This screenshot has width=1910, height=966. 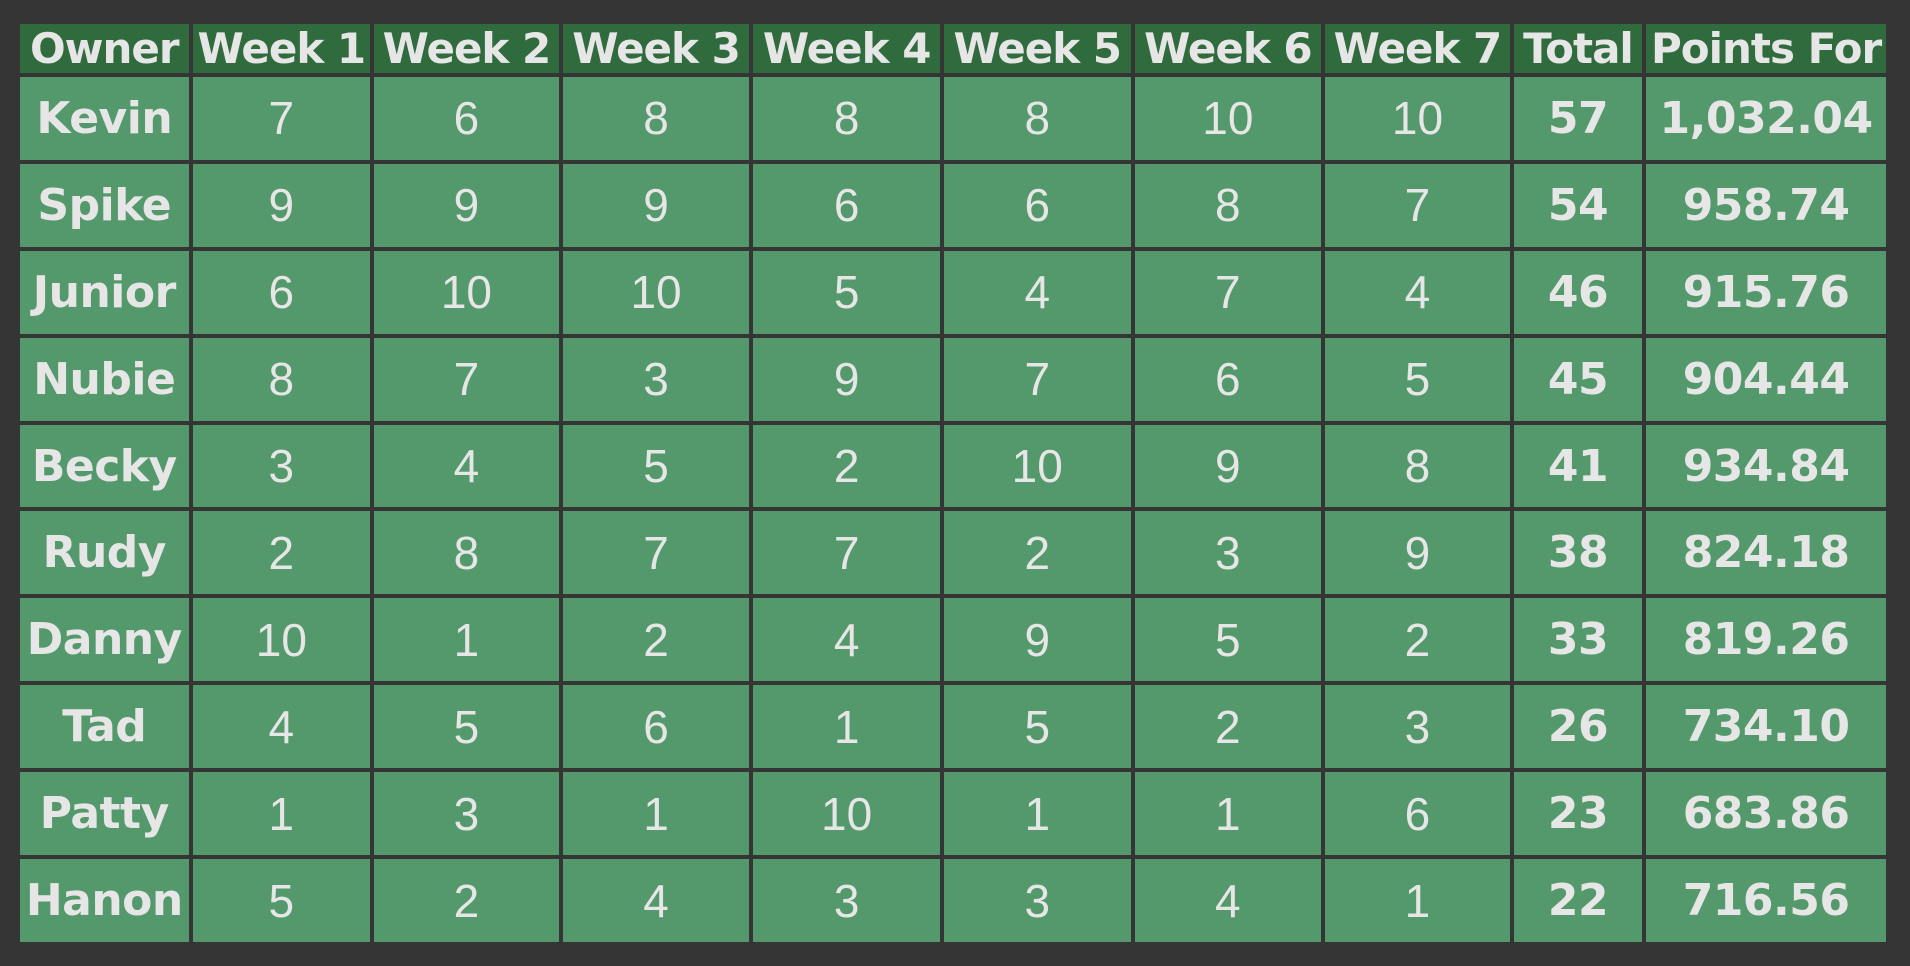 What do you see at coordinates (466, 900) in the screenshot?
I see `cell-week-2: 2` at bounding box center [466, 900].